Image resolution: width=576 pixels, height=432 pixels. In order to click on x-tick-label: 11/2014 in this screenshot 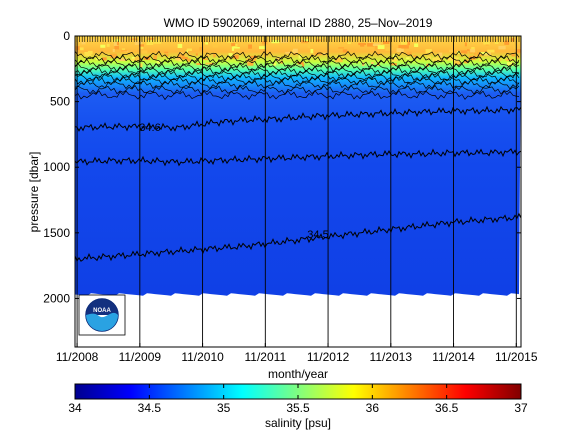, I will do `click(453, 357)`.